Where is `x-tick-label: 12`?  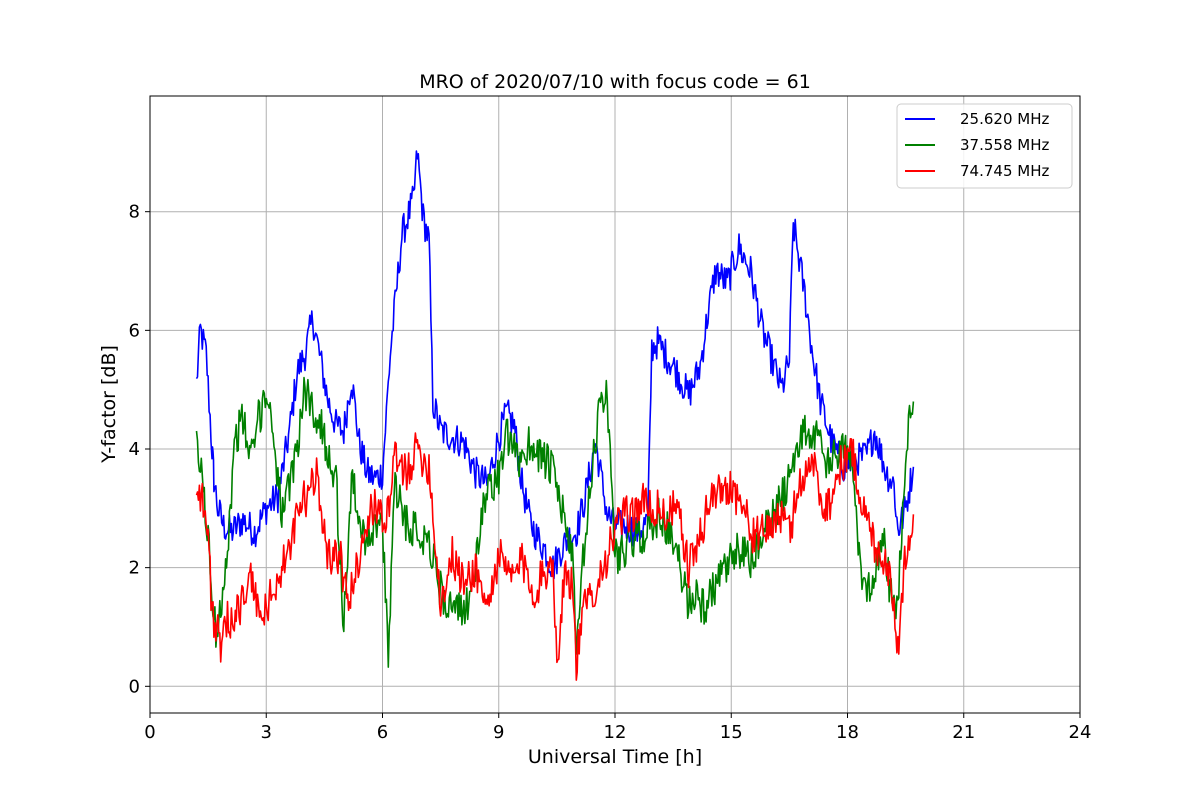 x-tick-label: 12 is located at coordinates (615, 732).